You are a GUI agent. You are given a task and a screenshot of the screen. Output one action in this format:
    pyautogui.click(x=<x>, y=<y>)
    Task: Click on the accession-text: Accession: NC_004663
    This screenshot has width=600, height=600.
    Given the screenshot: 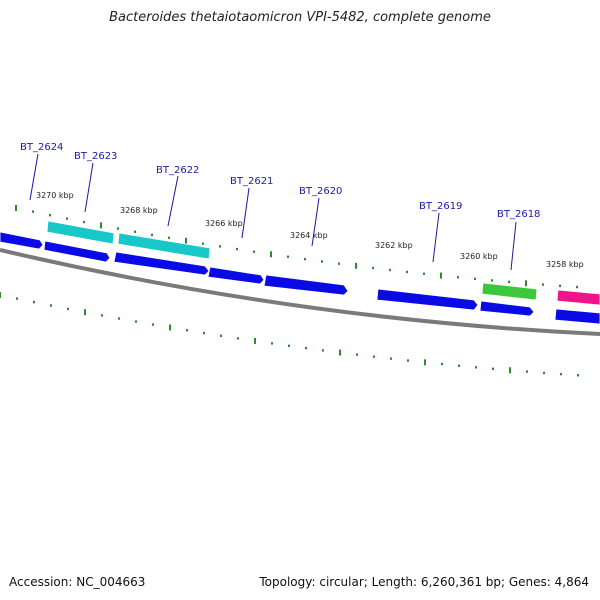 What is the action you would take?
    pyautogui.click(x=77, y=582)
    